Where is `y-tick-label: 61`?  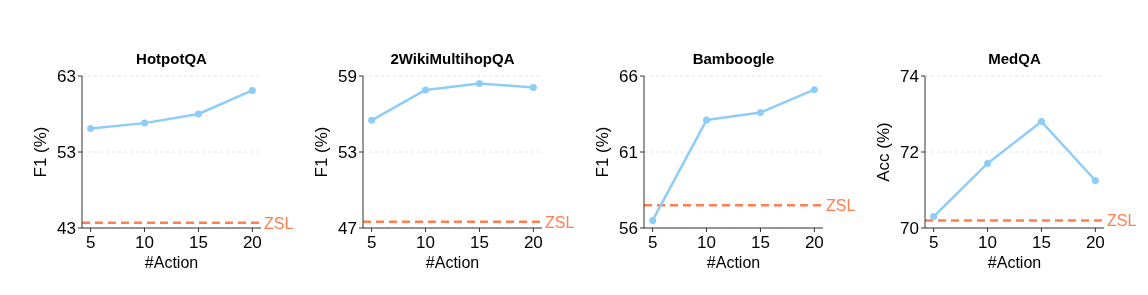 y-tick-label: 61 is located at coordinates (628, 152).